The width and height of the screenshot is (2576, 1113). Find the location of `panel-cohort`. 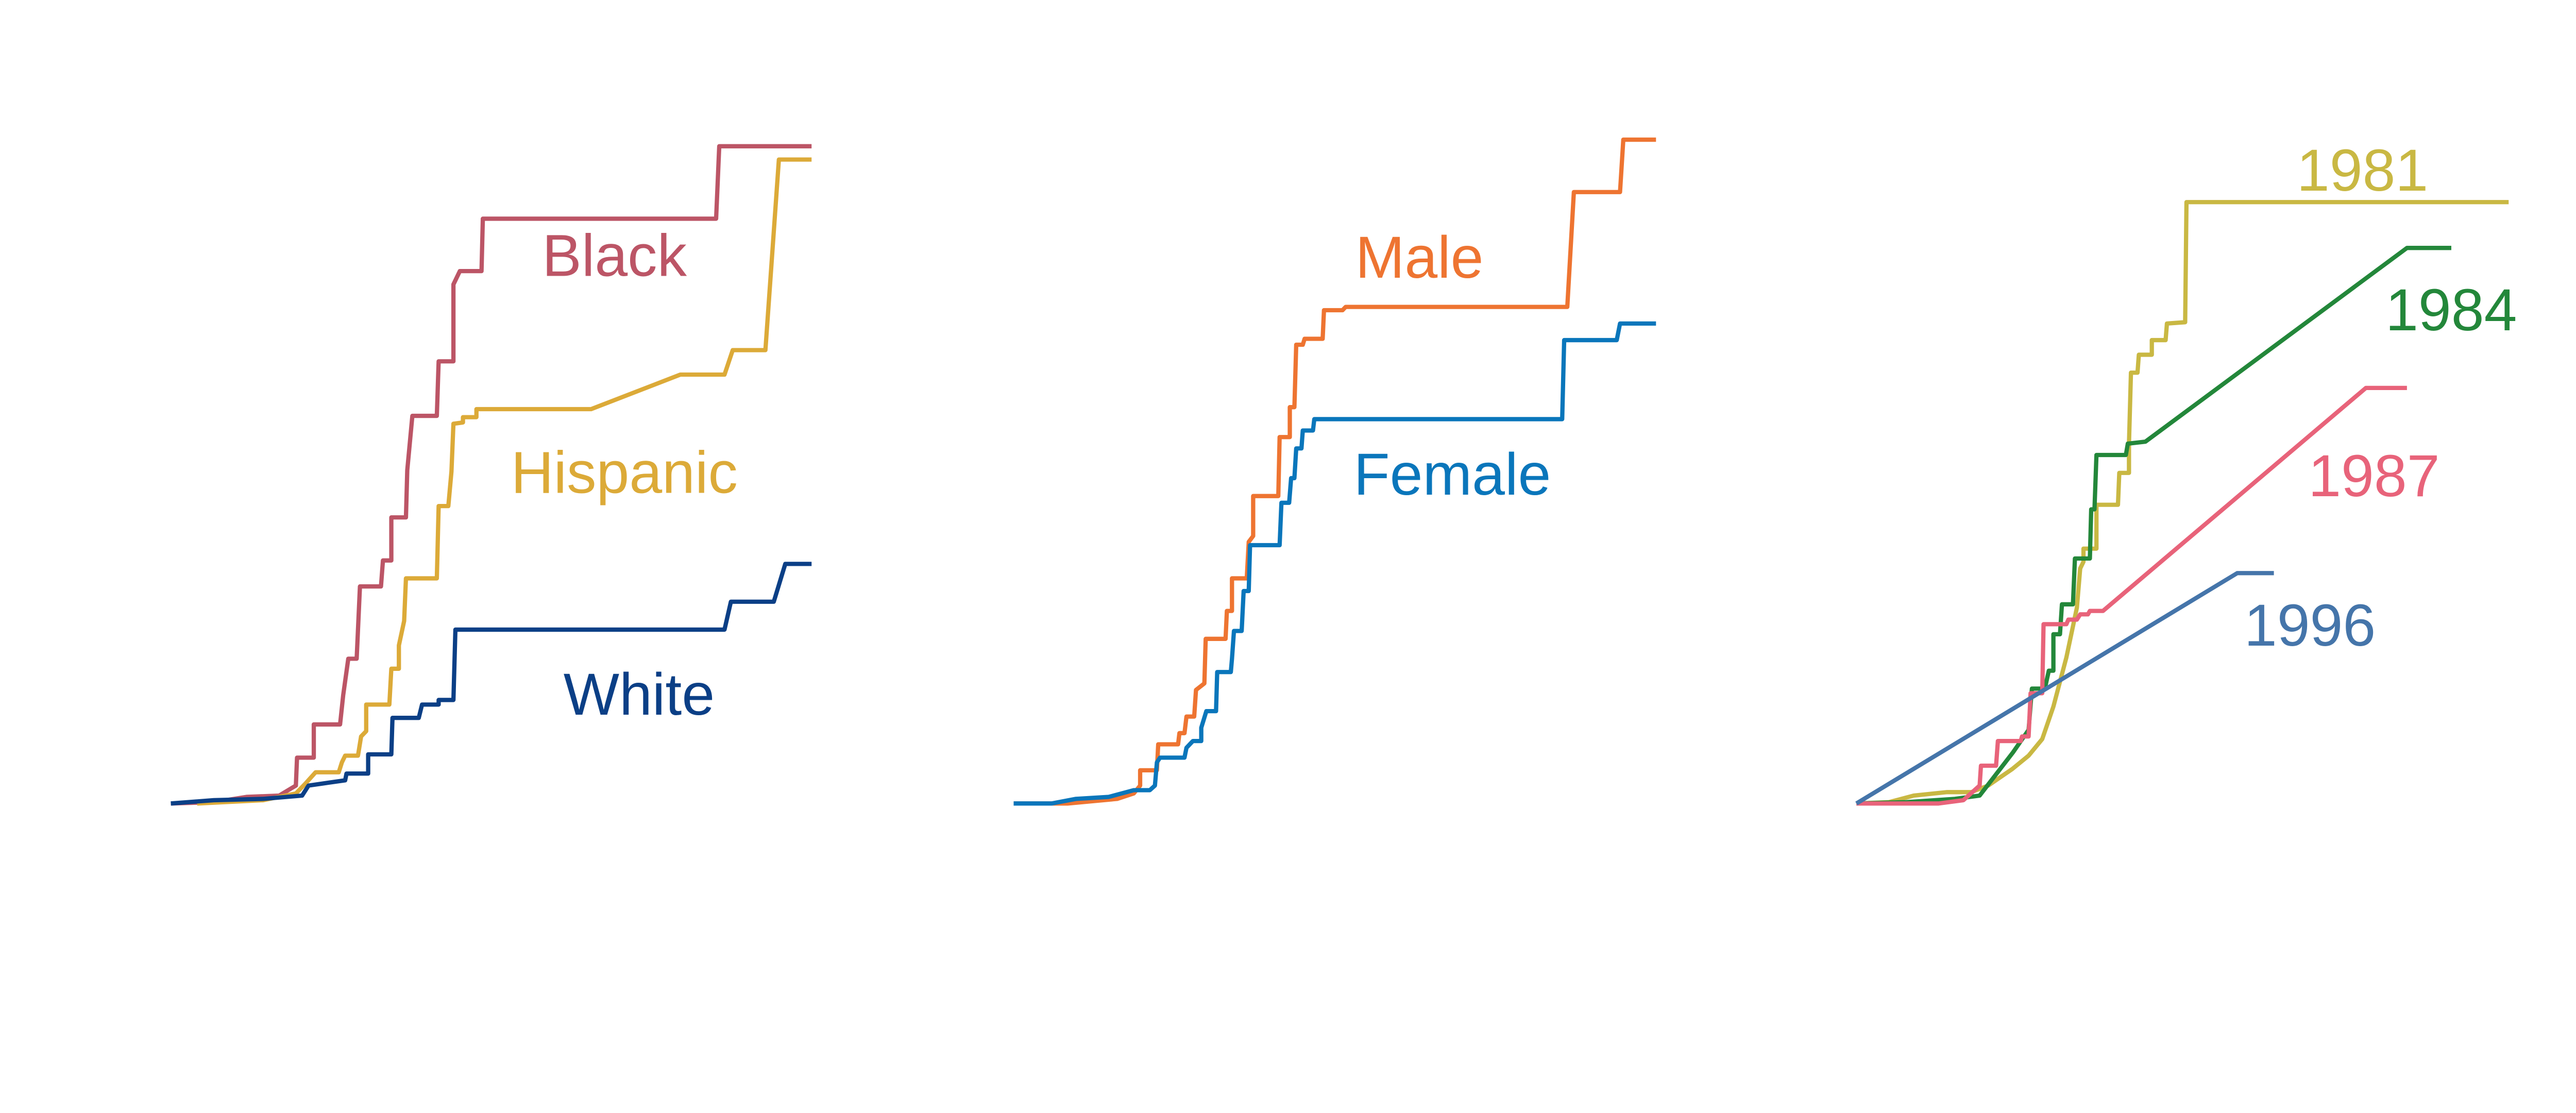

panel-cohort is located at coordinates (2182, 503).